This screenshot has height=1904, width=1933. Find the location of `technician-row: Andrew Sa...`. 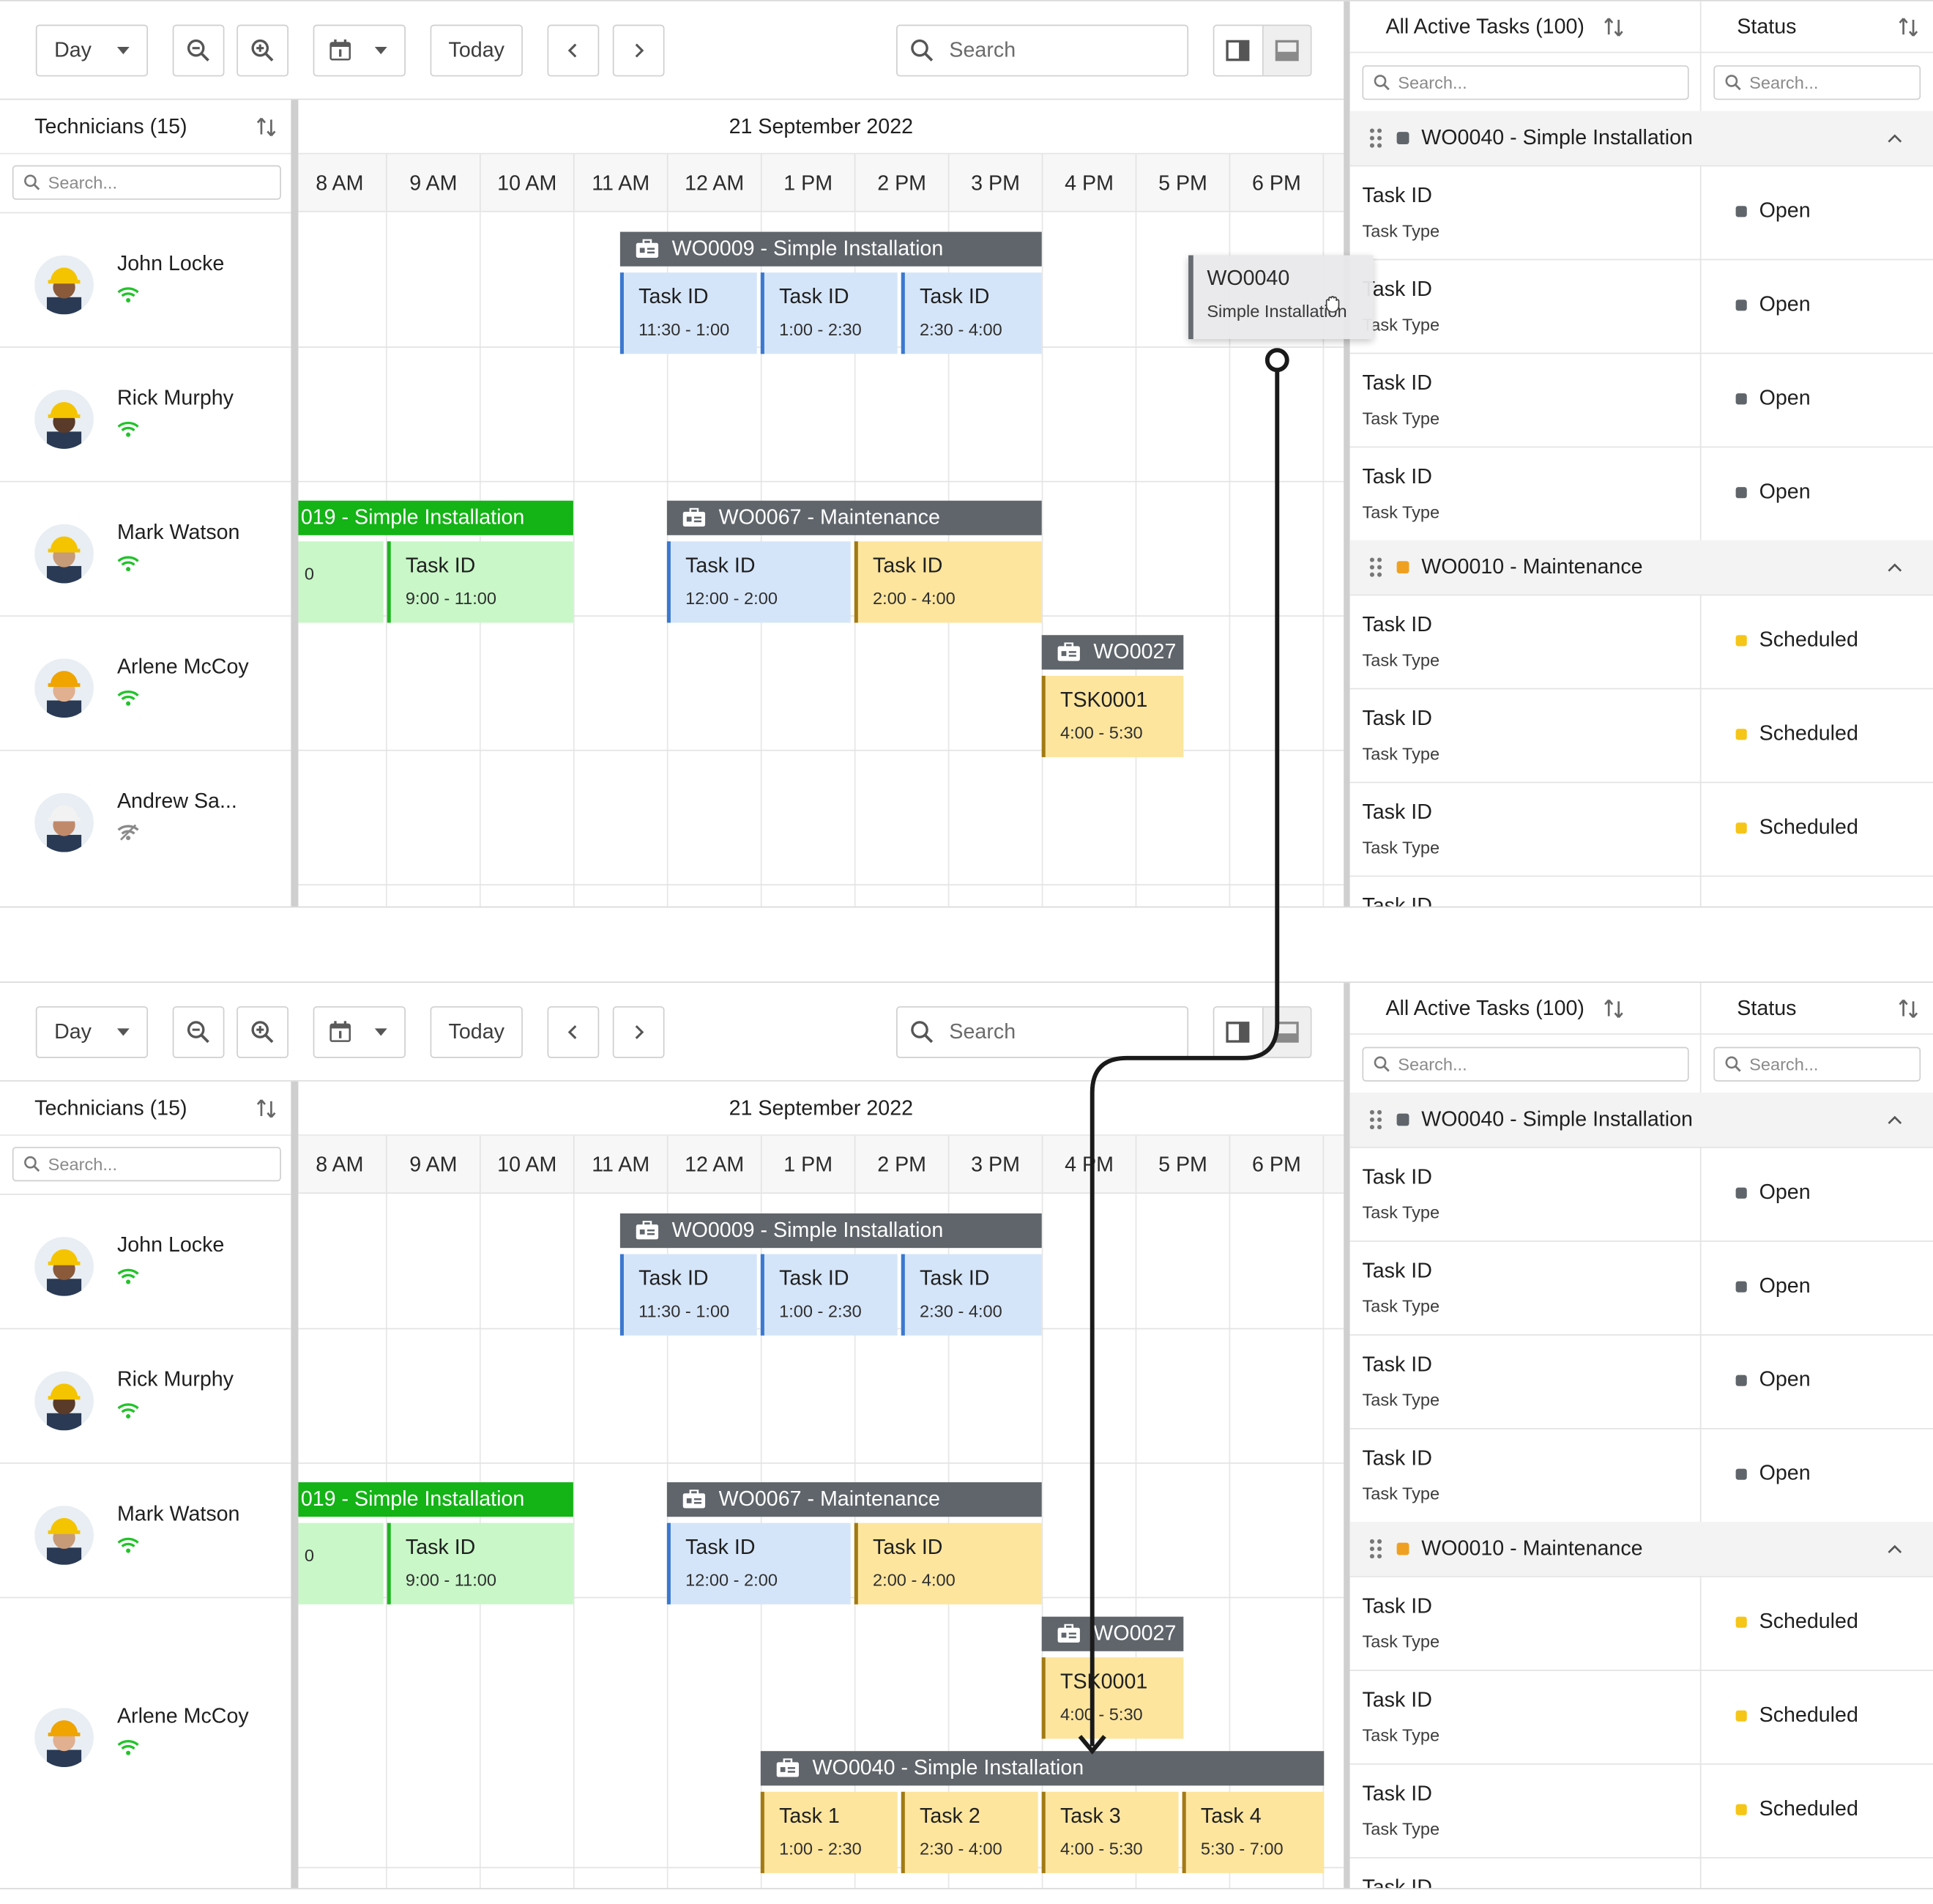

technician-row: Andrew Sa... is located at coordinates (145, 817).